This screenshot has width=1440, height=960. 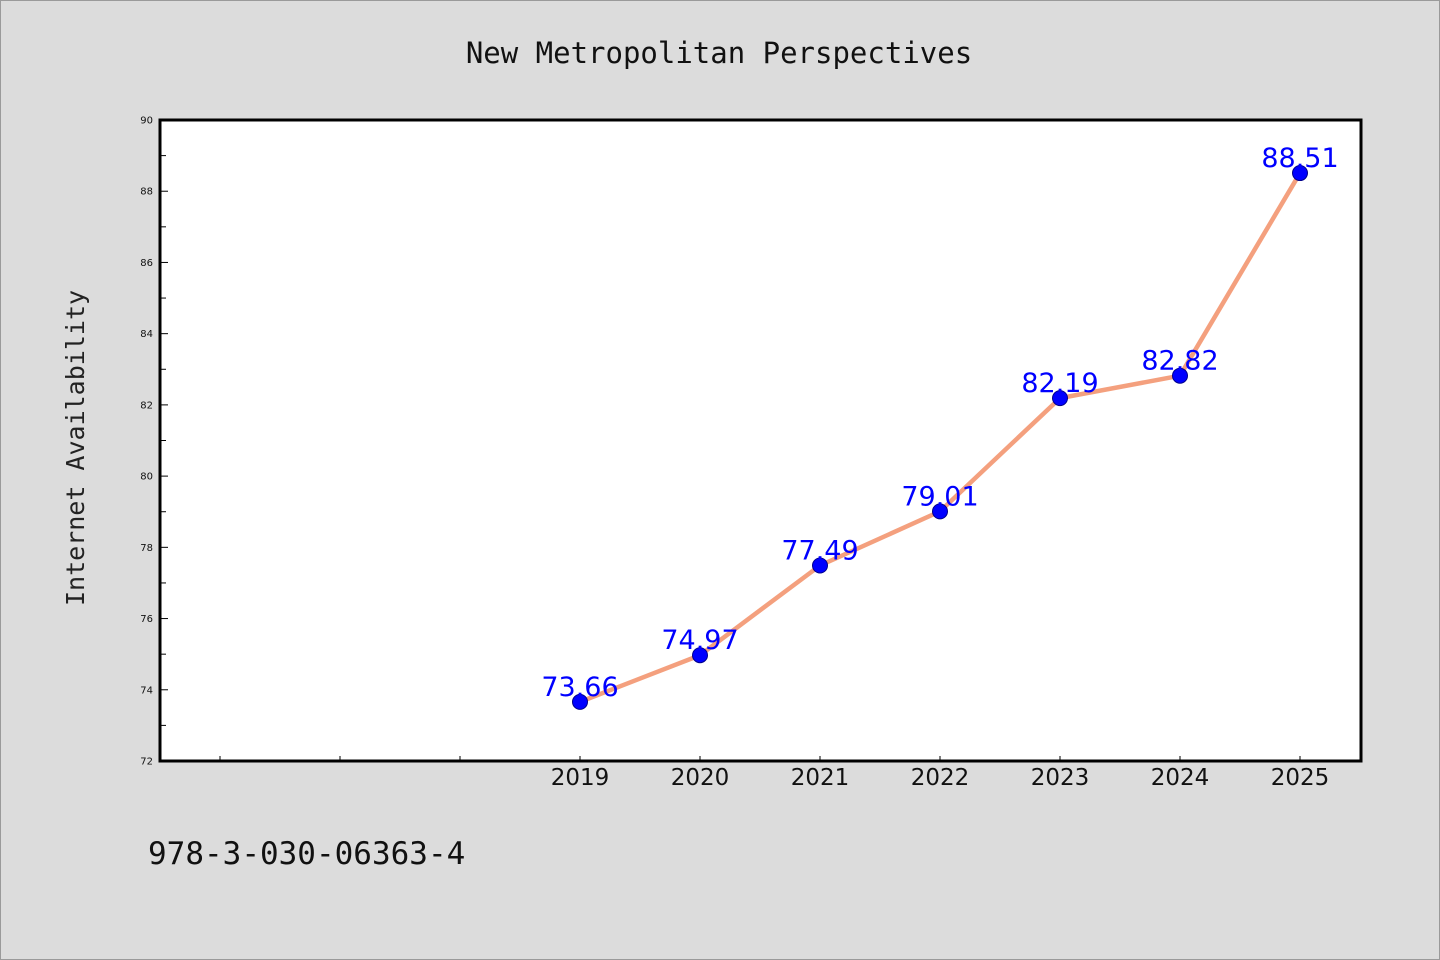 I want to click on data-label: 82.19, so click(x=1059, y=383).